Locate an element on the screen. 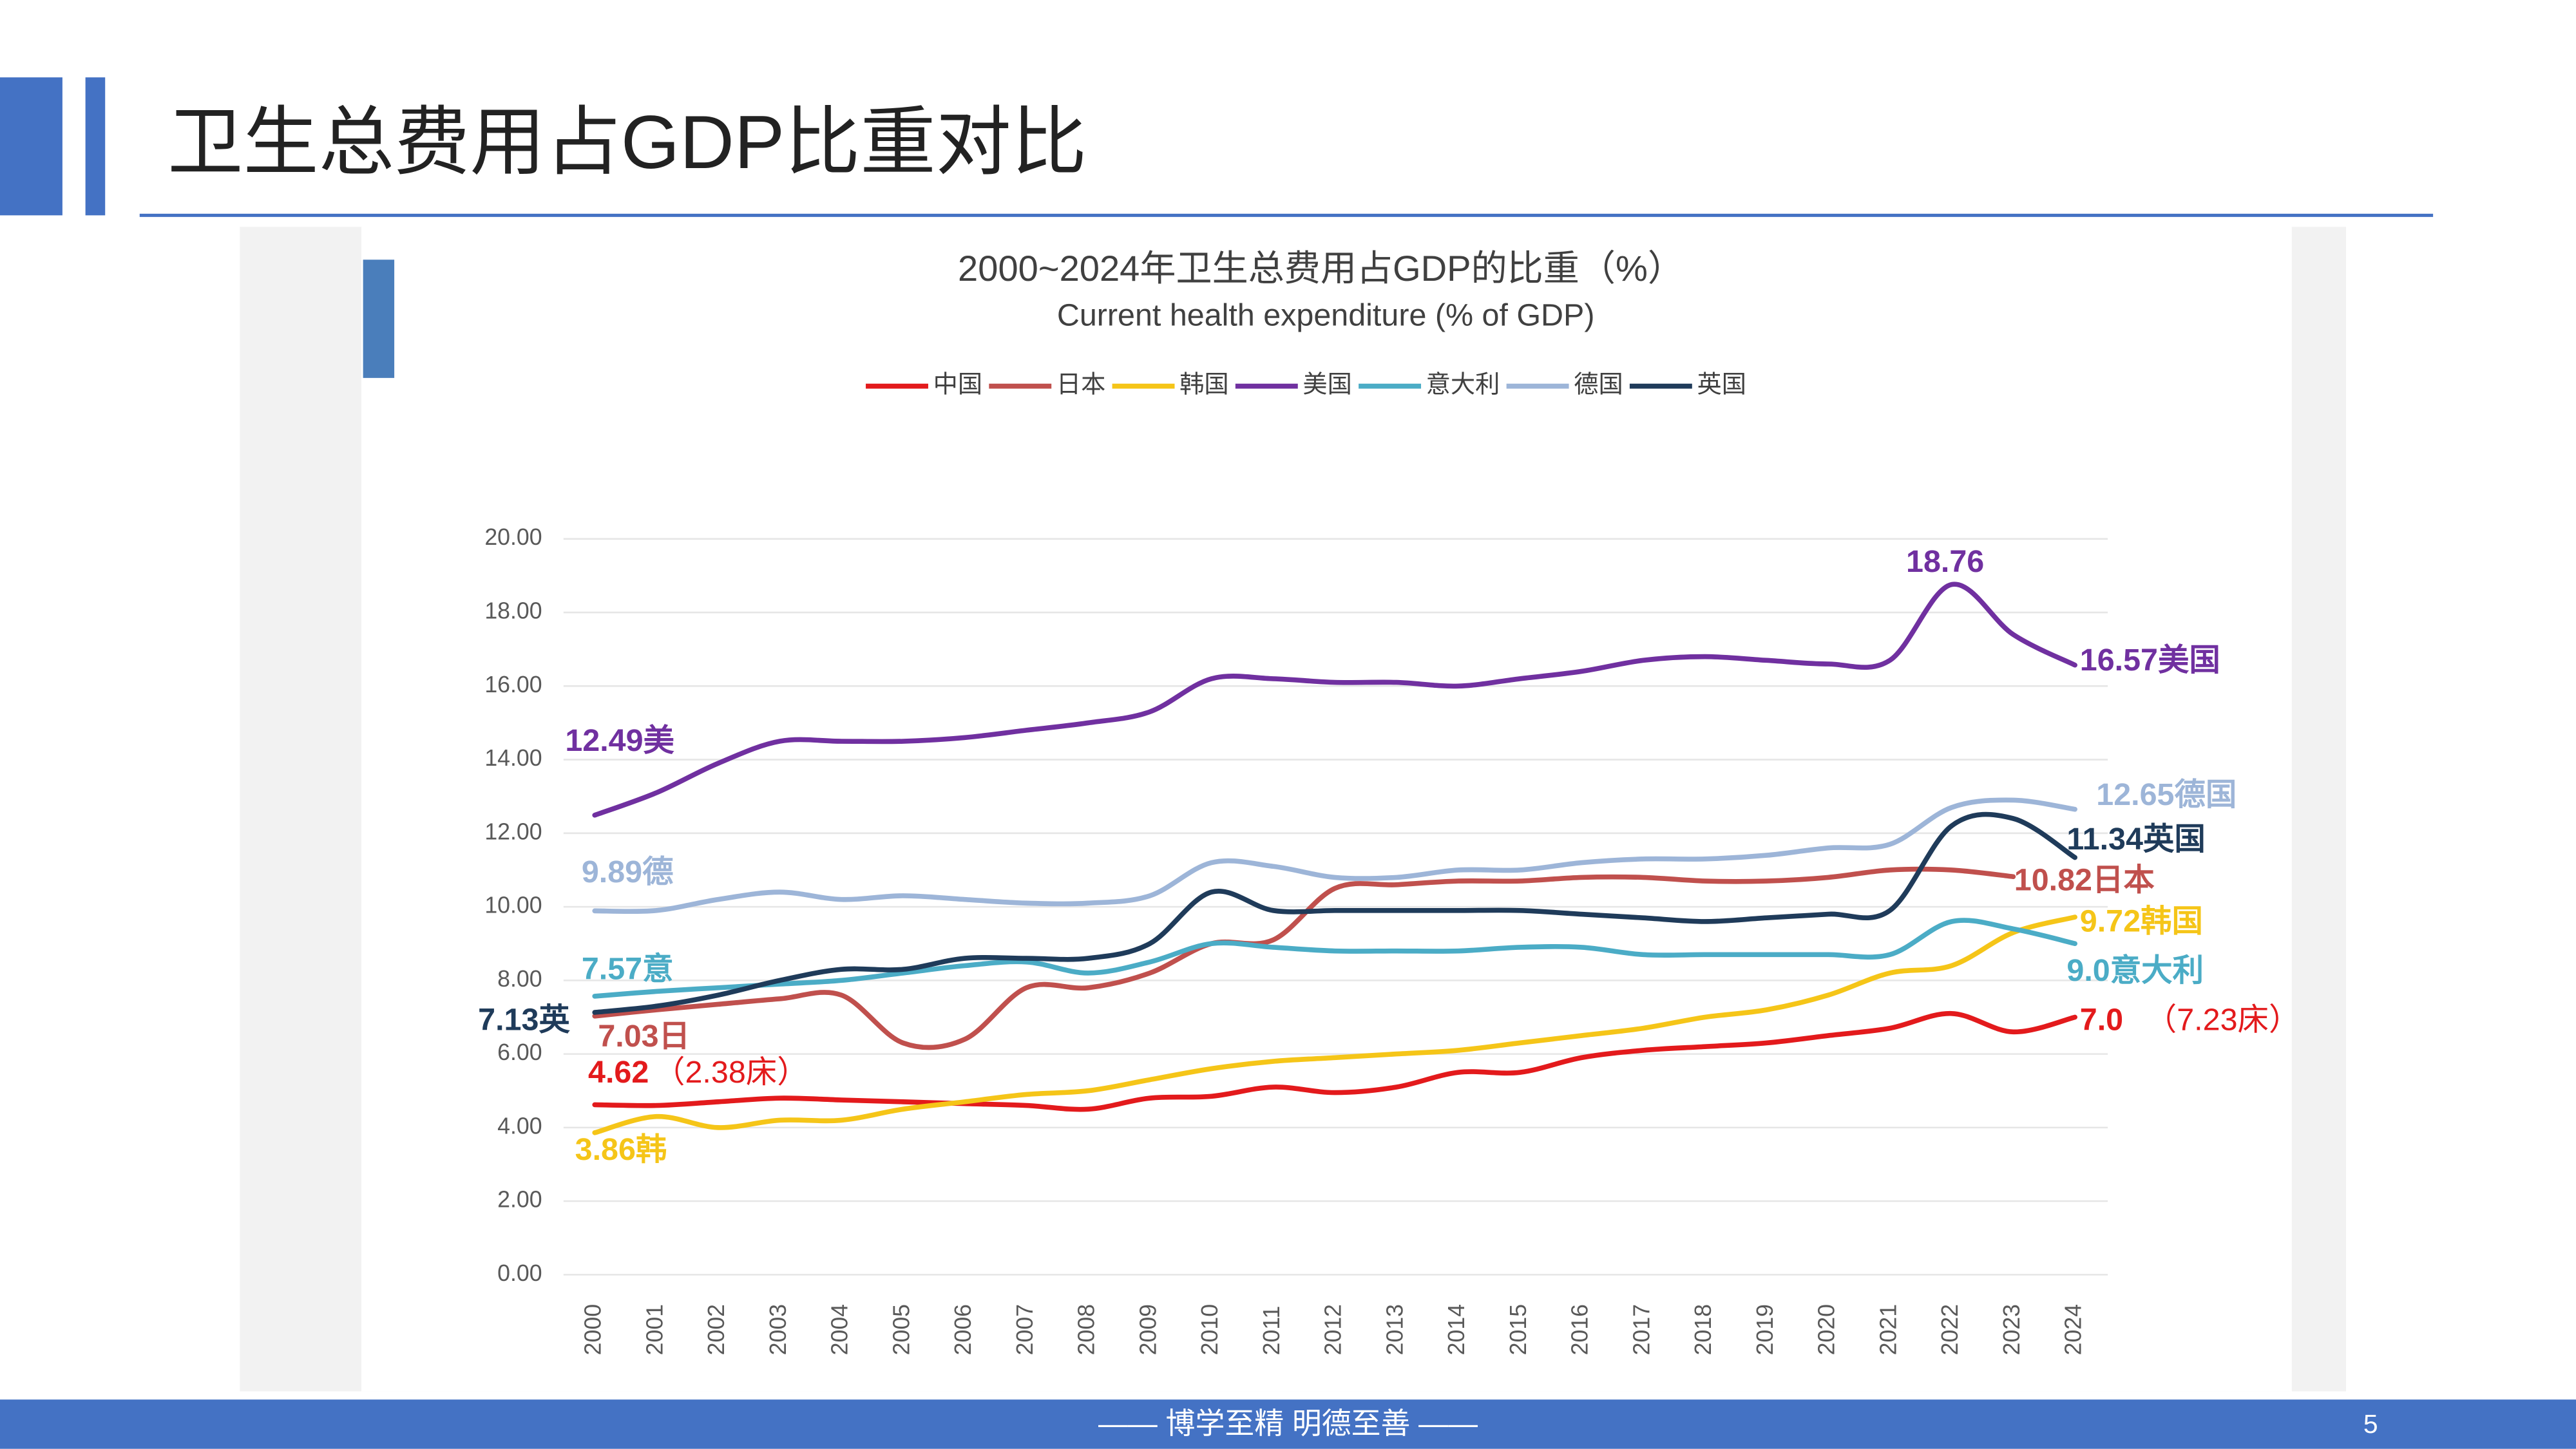  legend-label: 中国 is located at coordinates (958, 385).